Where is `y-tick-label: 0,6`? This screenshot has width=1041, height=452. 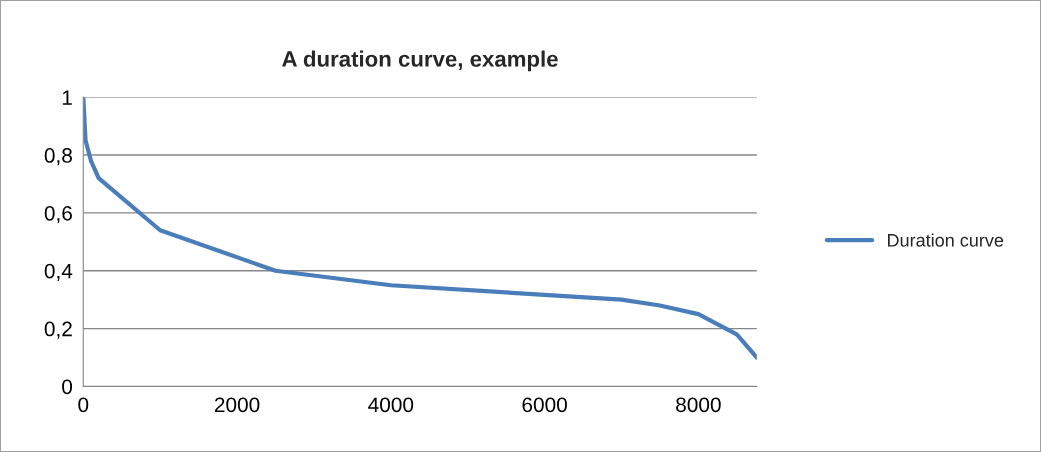 y-tick-label: 0,6 is located at coordinates (58, 214).